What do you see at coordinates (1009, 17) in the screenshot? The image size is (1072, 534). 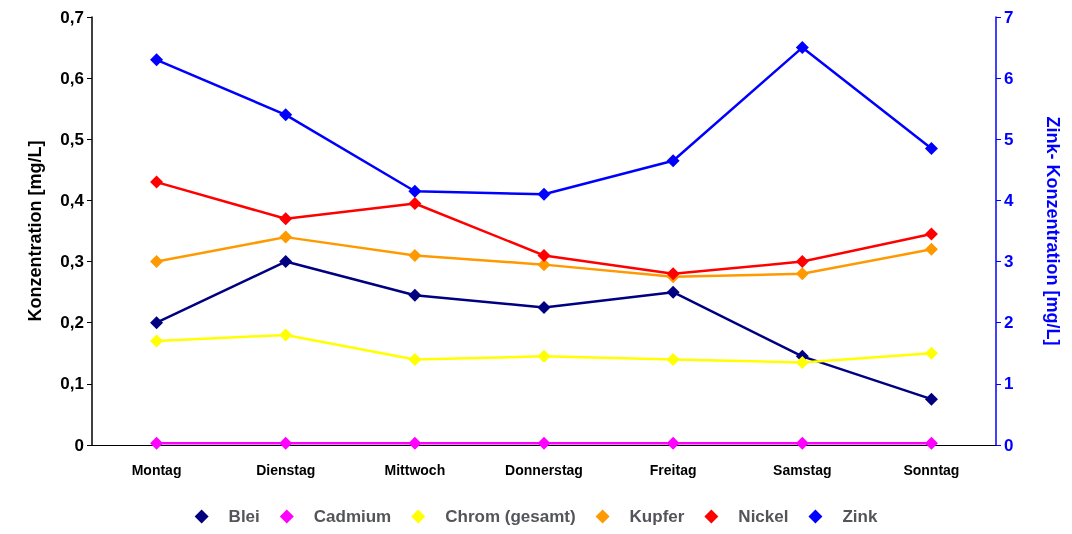 I see `y2-tick-label: 7` at bounding box center [1009, 17].